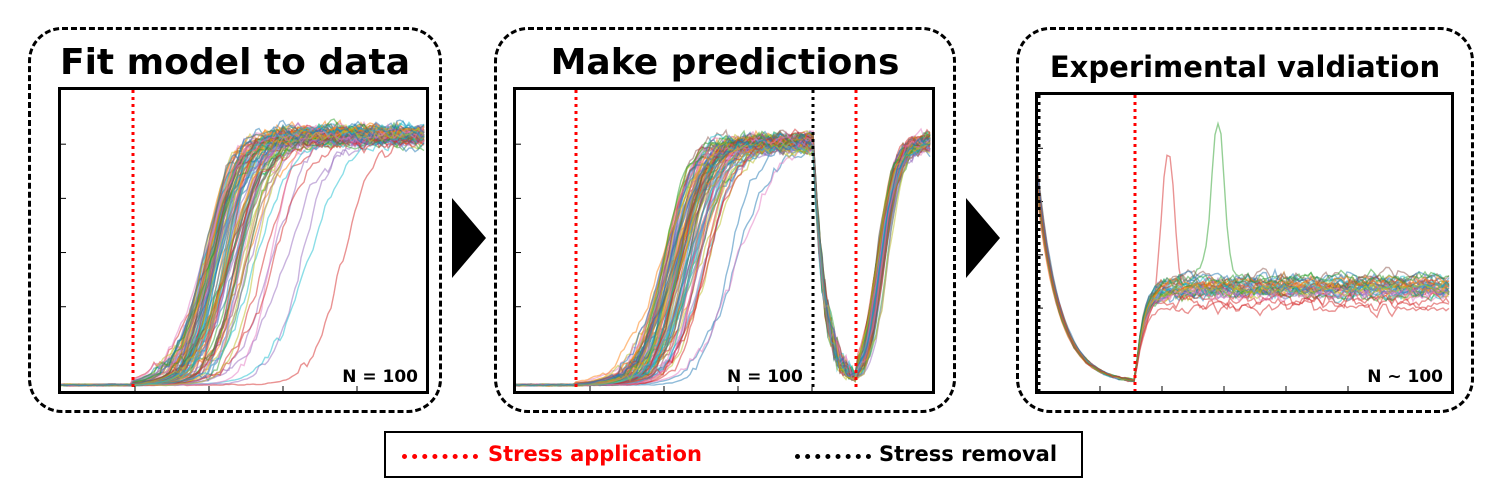 The width and height of the screenshot is (1501, 502). What do you see at coordinates (833, 456) in the screenshot?
I see `legend-swatch-stress-removal` at bounding box center [833, 456].